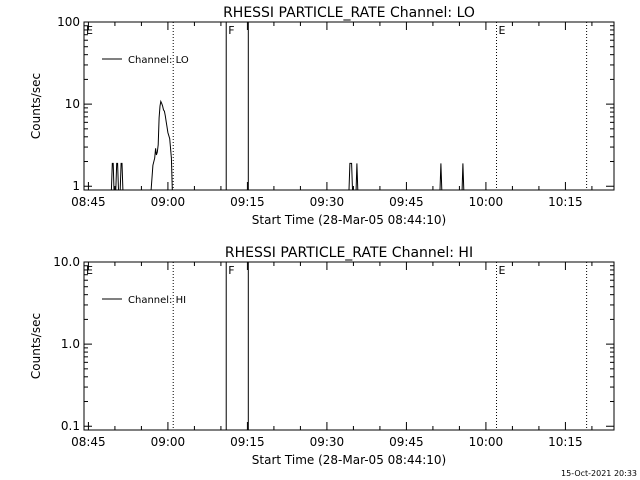  What do you see at coordinates (68, 22) in the screenshot?
I see `y-tick-label: 100` at bounding box center [68, 22].